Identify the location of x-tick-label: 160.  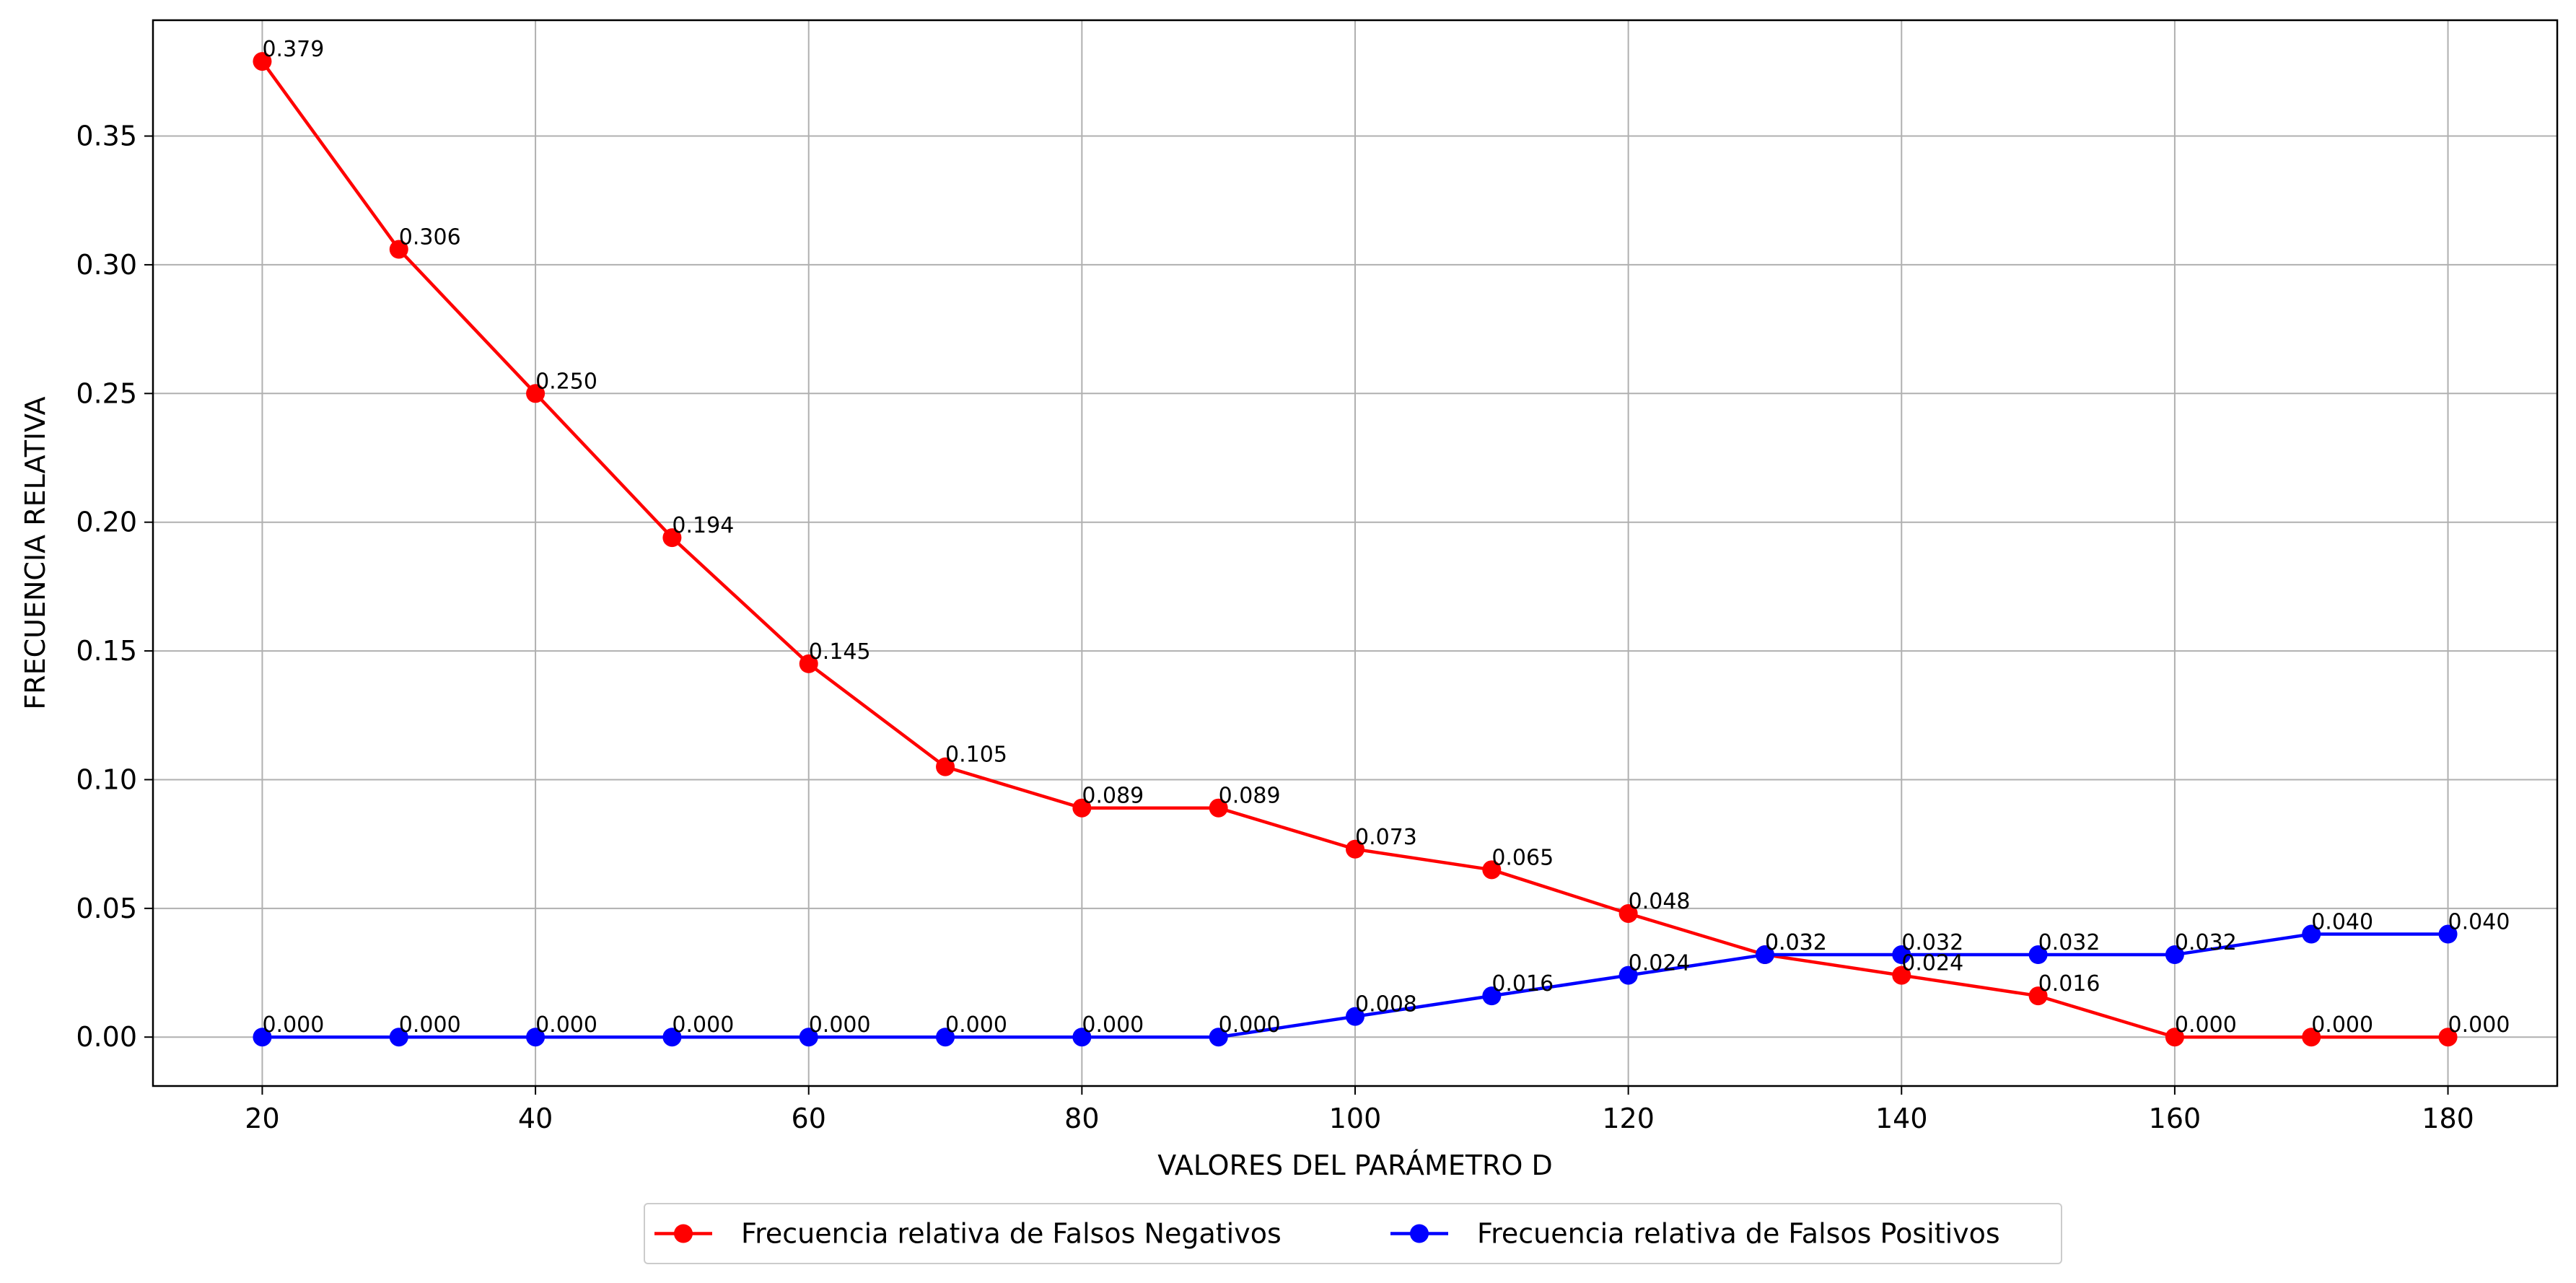
(2175, 1119).